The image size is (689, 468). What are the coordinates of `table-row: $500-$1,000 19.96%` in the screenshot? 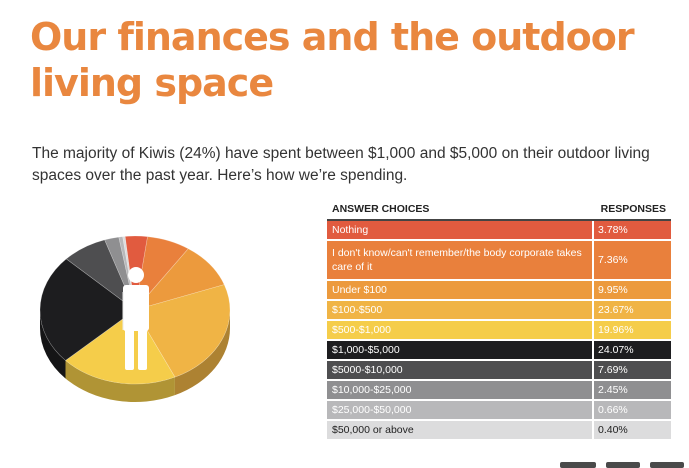 It's located at (499, 331).